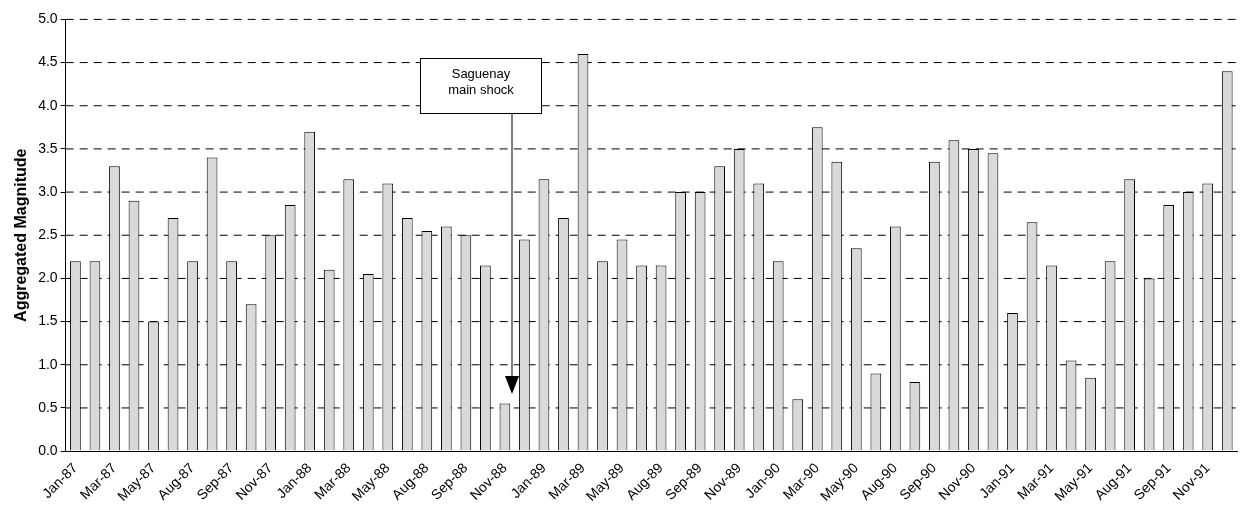  Describe the element at coordinates (48, 61) in the screenshot. I see `y-tick-label: 4.5` at that location.